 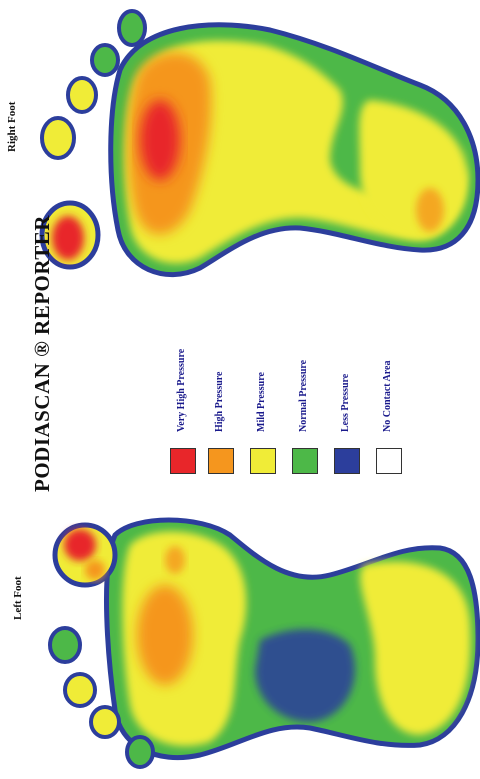 What do you see at coordinates (160, 140) in the screenshot?
I see `right-forefoot-very-high` at bounding box center [160, 140].